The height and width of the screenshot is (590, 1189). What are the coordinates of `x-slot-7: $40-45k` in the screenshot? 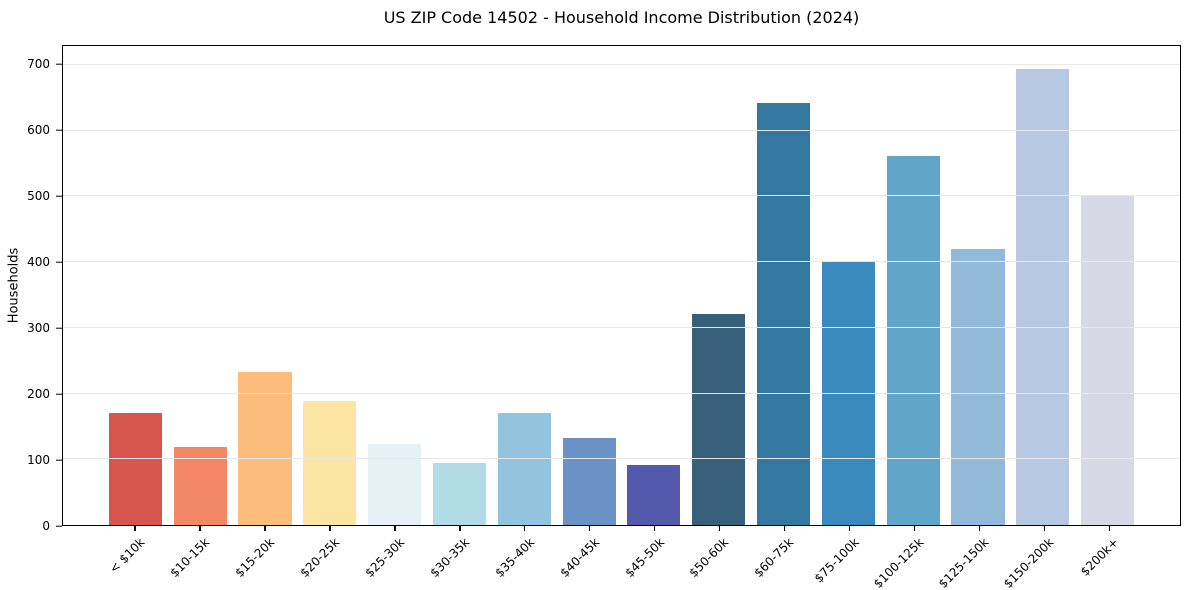 It's located at (589, 558).